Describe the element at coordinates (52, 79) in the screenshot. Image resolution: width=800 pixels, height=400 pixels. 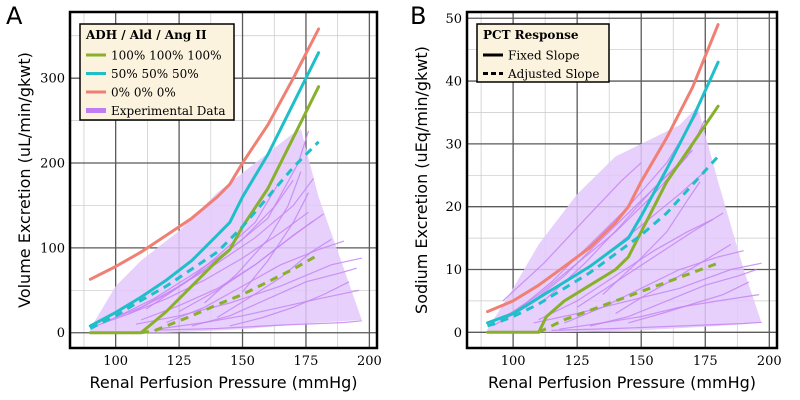
I see `y-tick-label: 300` at that location.